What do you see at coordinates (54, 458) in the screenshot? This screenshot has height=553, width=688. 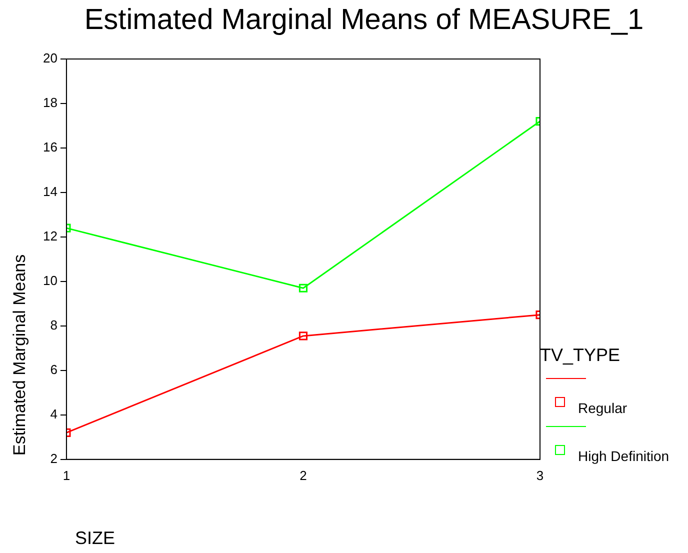 I see `y-tick-label: 2` at bounding box center [54, 458].